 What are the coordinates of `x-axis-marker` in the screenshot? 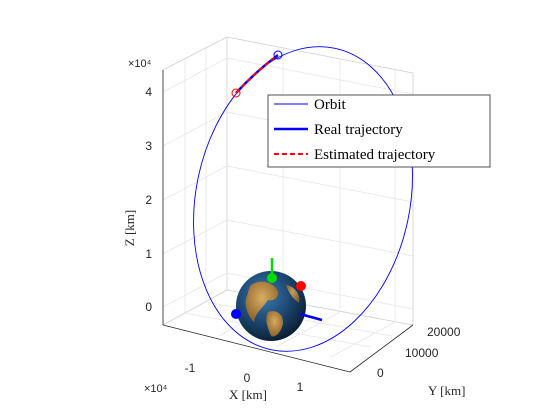 It's located at (301, 286).